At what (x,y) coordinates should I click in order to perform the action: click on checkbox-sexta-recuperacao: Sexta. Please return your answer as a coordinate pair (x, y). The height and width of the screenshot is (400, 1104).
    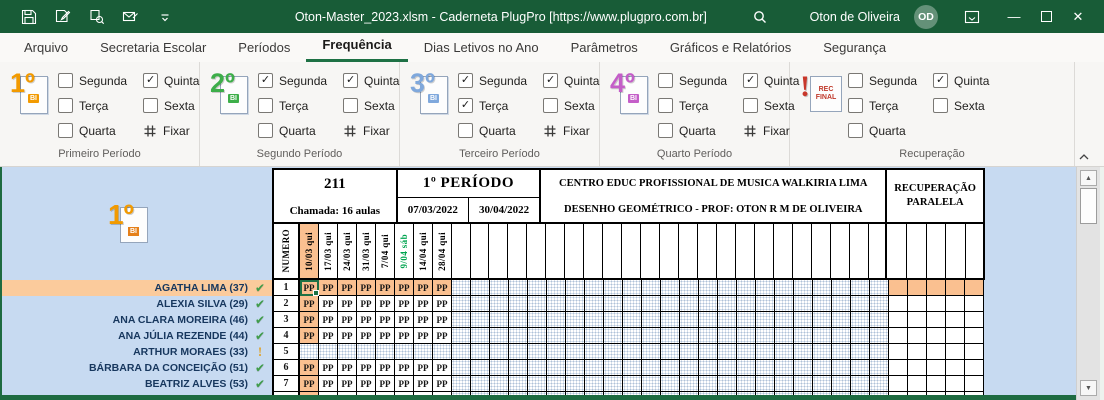
    Looking at the image, I should click on (961, 105).